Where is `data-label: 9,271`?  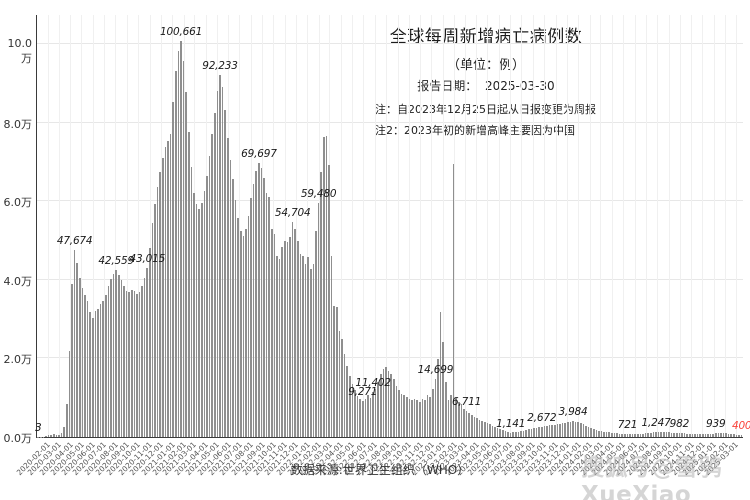
data-label: 9,271 is located at coordinates (363, 391).